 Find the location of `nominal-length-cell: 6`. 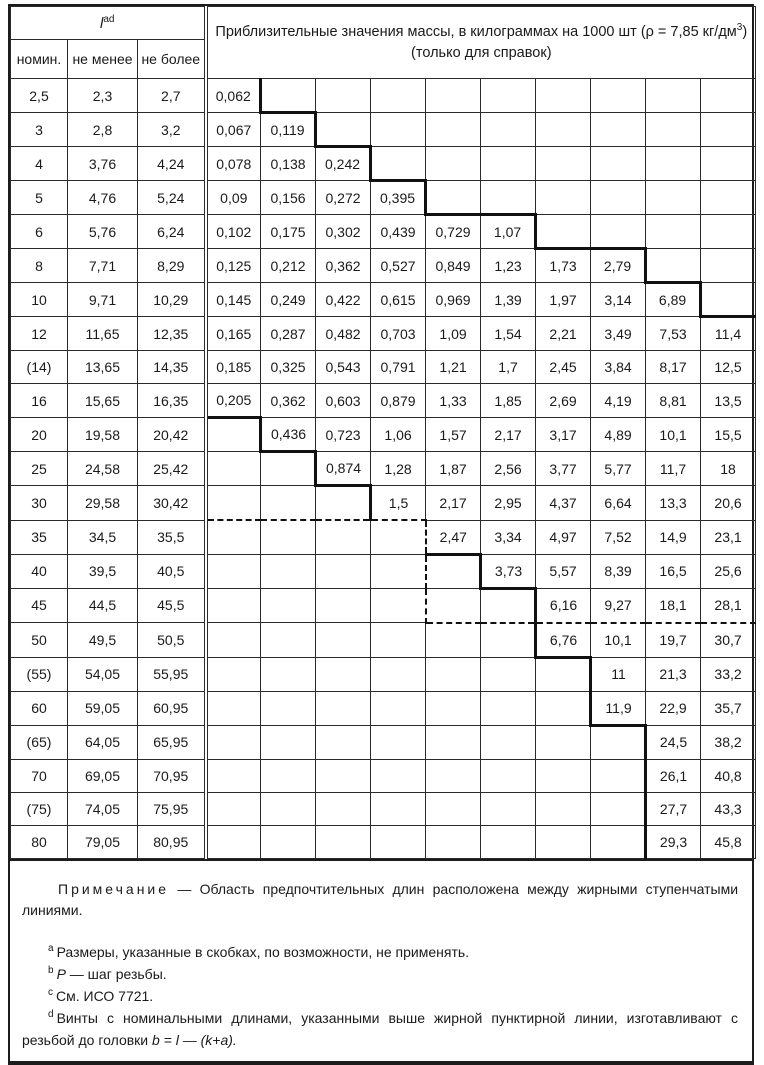

nominal-length-cell: 6 is located at coordinates (39, 231).